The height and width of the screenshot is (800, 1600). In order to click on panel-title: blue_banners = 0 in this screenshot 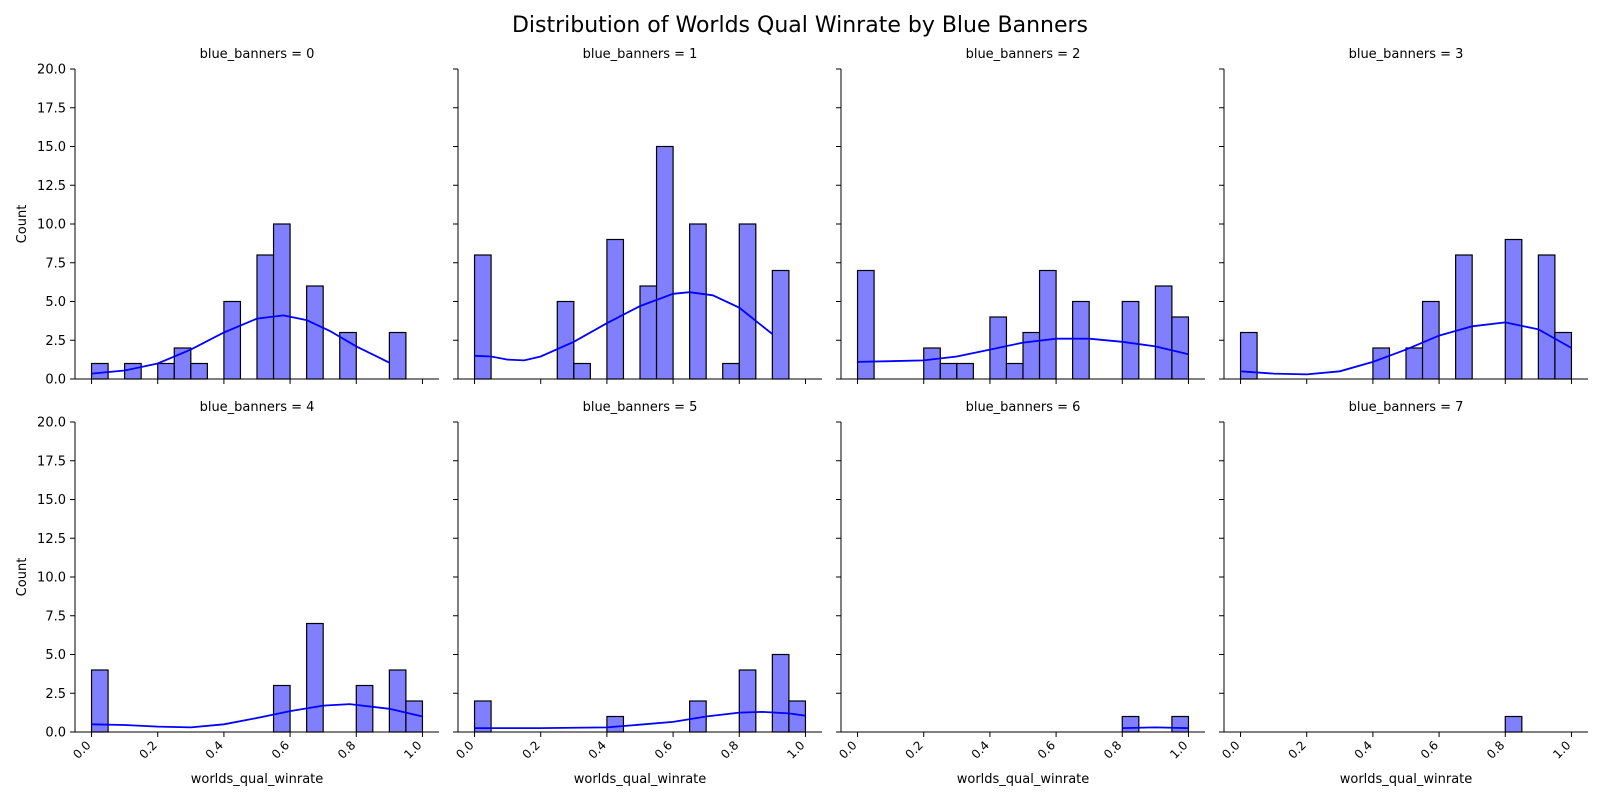, I will do `click(257, 54)`.